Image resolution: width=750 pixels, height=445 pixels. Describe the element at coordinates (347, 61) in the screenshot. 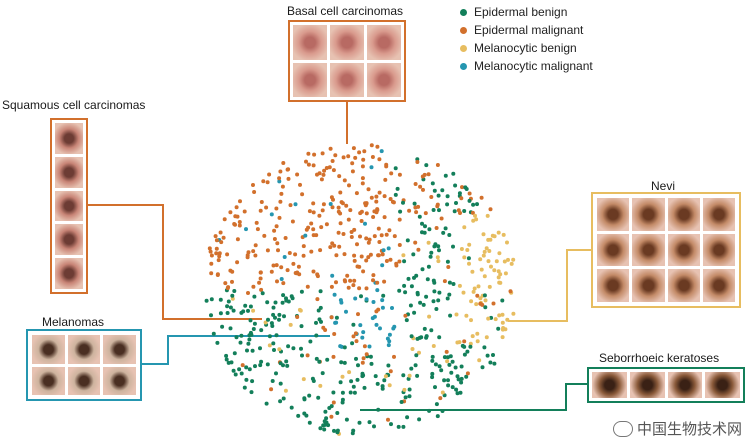

I see `basal-cell-carcinomas-image-panel` at that location.